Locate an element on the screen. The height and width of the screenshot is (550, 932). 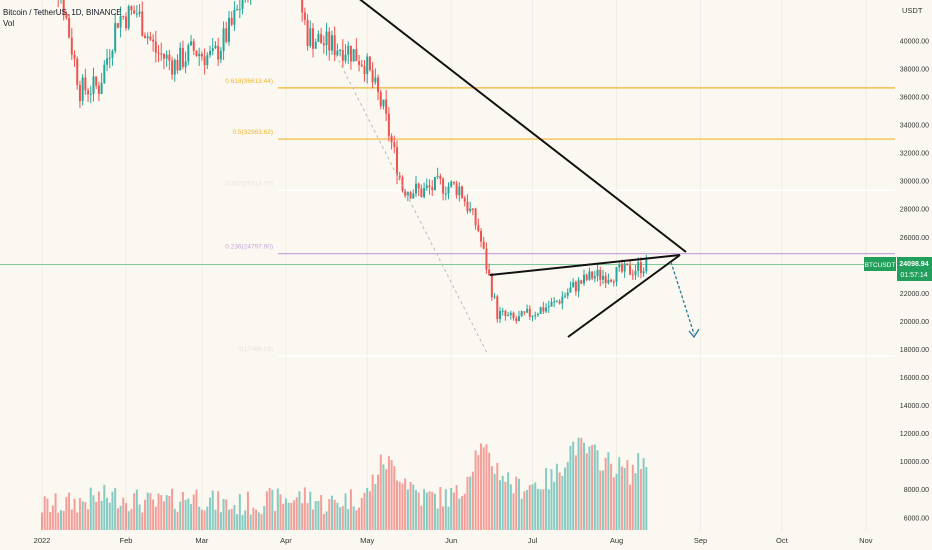
wedge-upper-line is located at coordinates (585, 265).